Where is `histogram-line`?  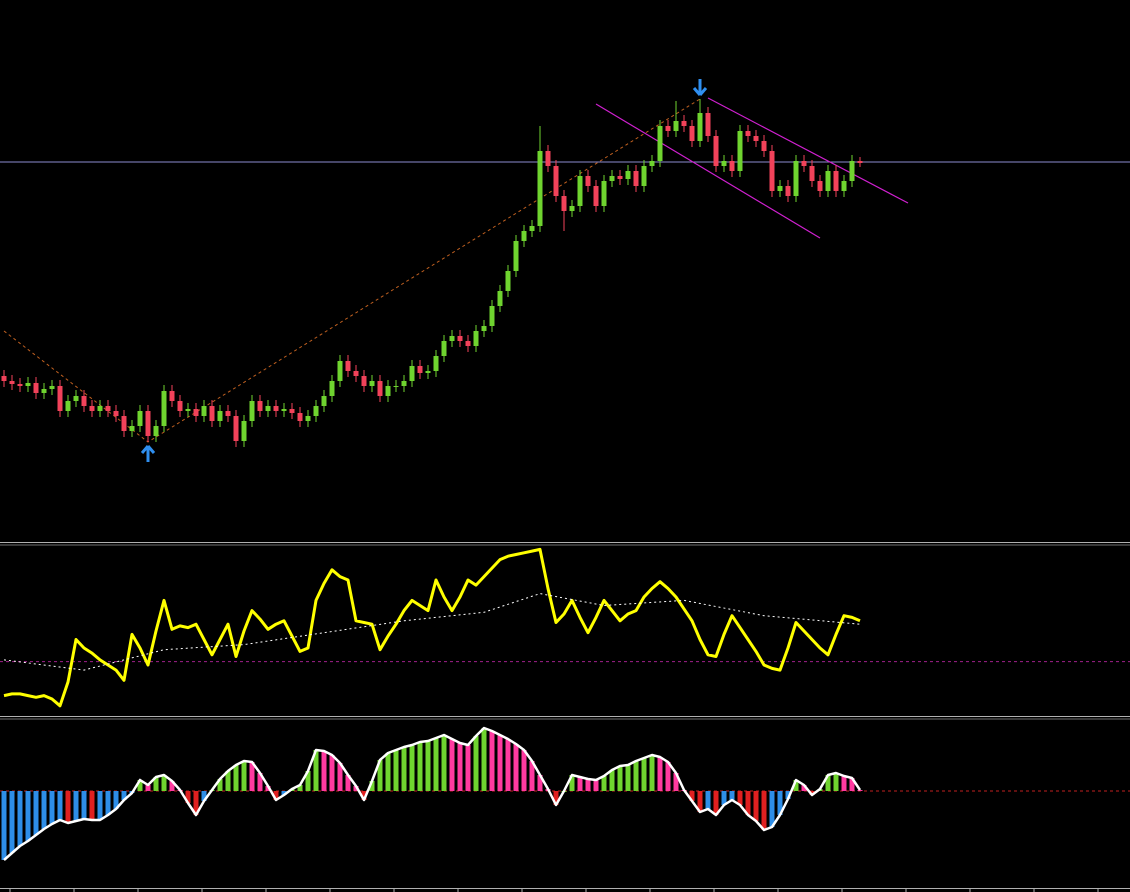 histogram-line is located at coordinates (432, 793).